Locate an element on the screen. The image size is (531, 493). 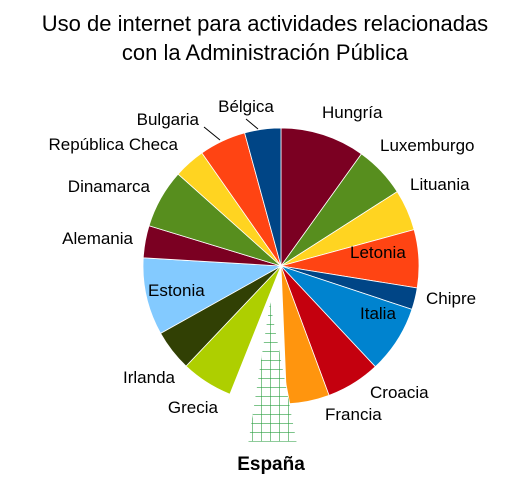
slice-label-bulgaria: Bulgaria is located at coordinates (168, 119).